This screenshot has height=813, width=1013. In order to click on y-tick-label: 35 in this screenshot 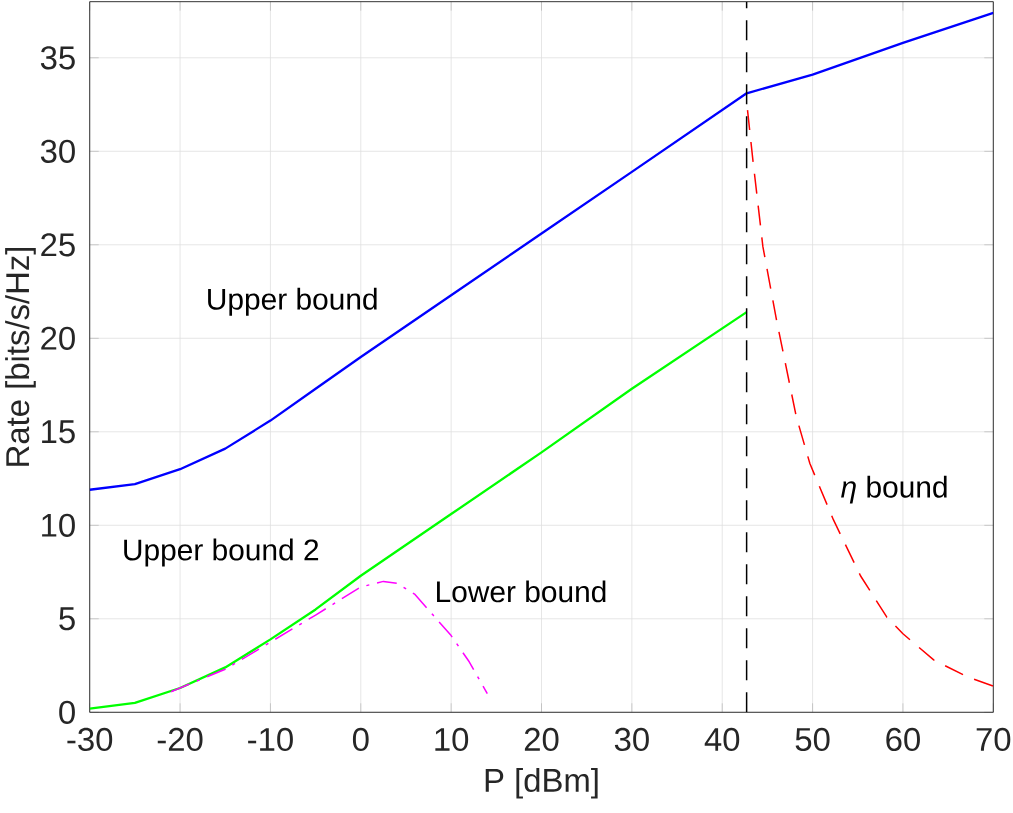, I will do `click(57, 58)`.